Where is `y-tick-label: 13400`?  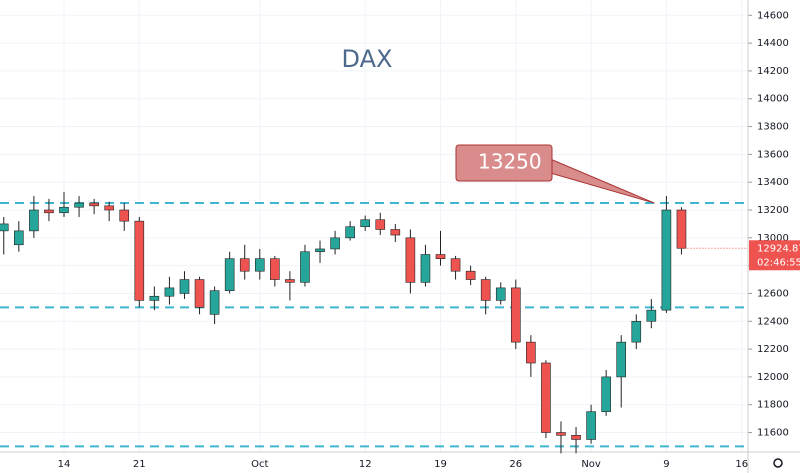 y-tick-label: 13400 is located at coordinates (773, 182).